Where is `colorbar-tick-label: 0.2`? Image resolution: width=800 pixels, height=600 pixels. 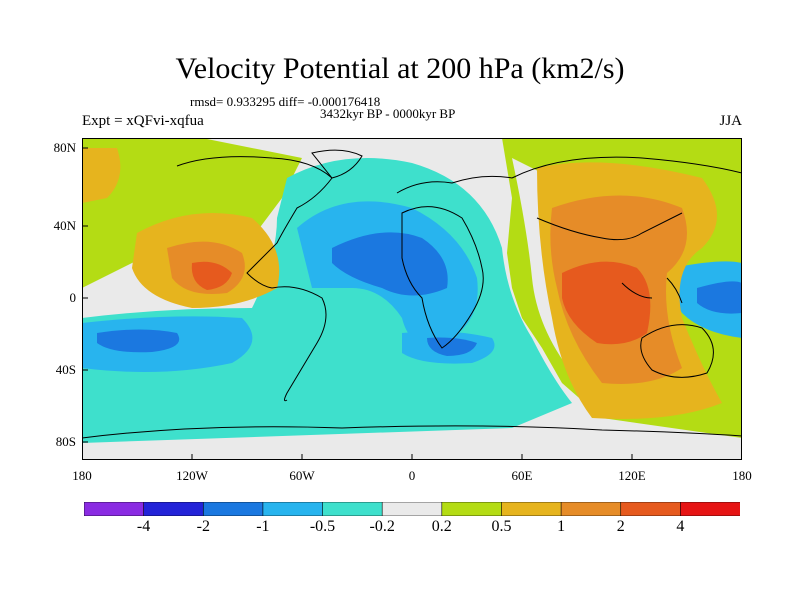 colorbar-tick-label: 0.2 is located at coordinates (441, 526).